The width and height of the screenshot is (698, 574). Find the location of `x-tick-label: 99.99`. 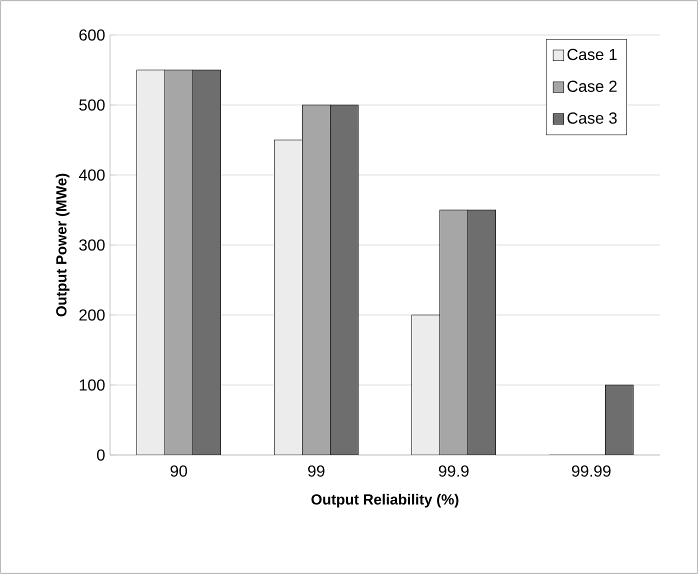

x-tick-label: 99.99 is located at coordinates (591, 471).